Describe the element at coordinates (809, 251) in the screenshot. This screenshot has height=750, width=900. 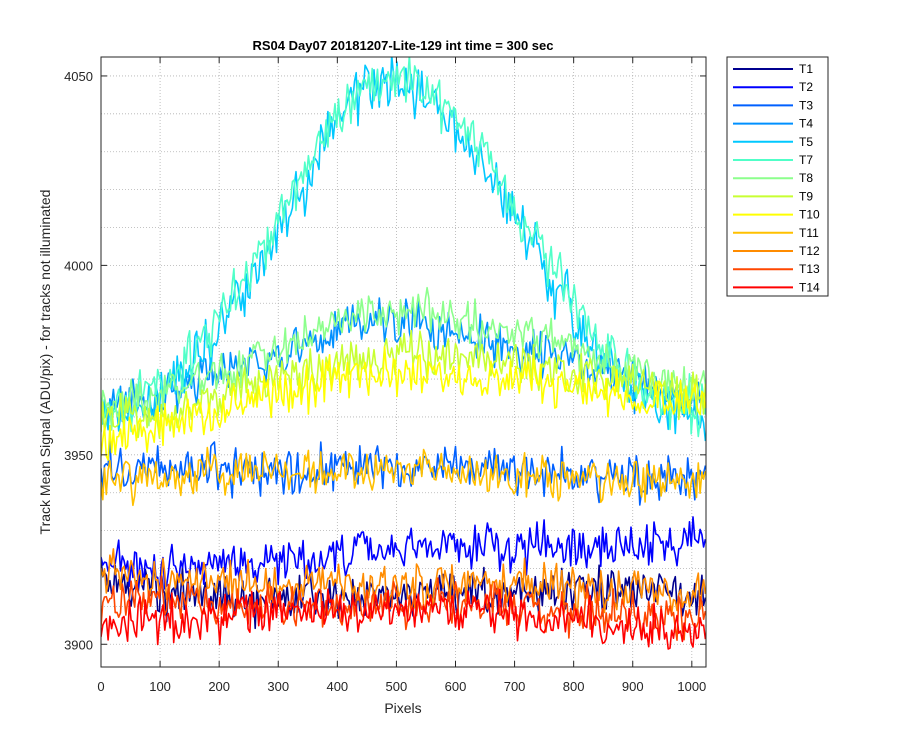
I see `legend-label-t12: T12` at that location.